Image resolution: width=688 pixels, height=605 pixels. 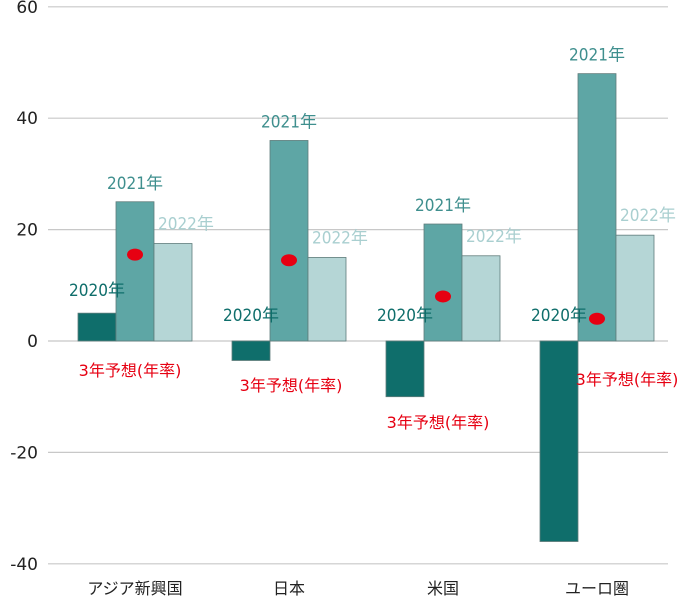 I want to click on y-tick-label: 20, so click(x=27, y=231).